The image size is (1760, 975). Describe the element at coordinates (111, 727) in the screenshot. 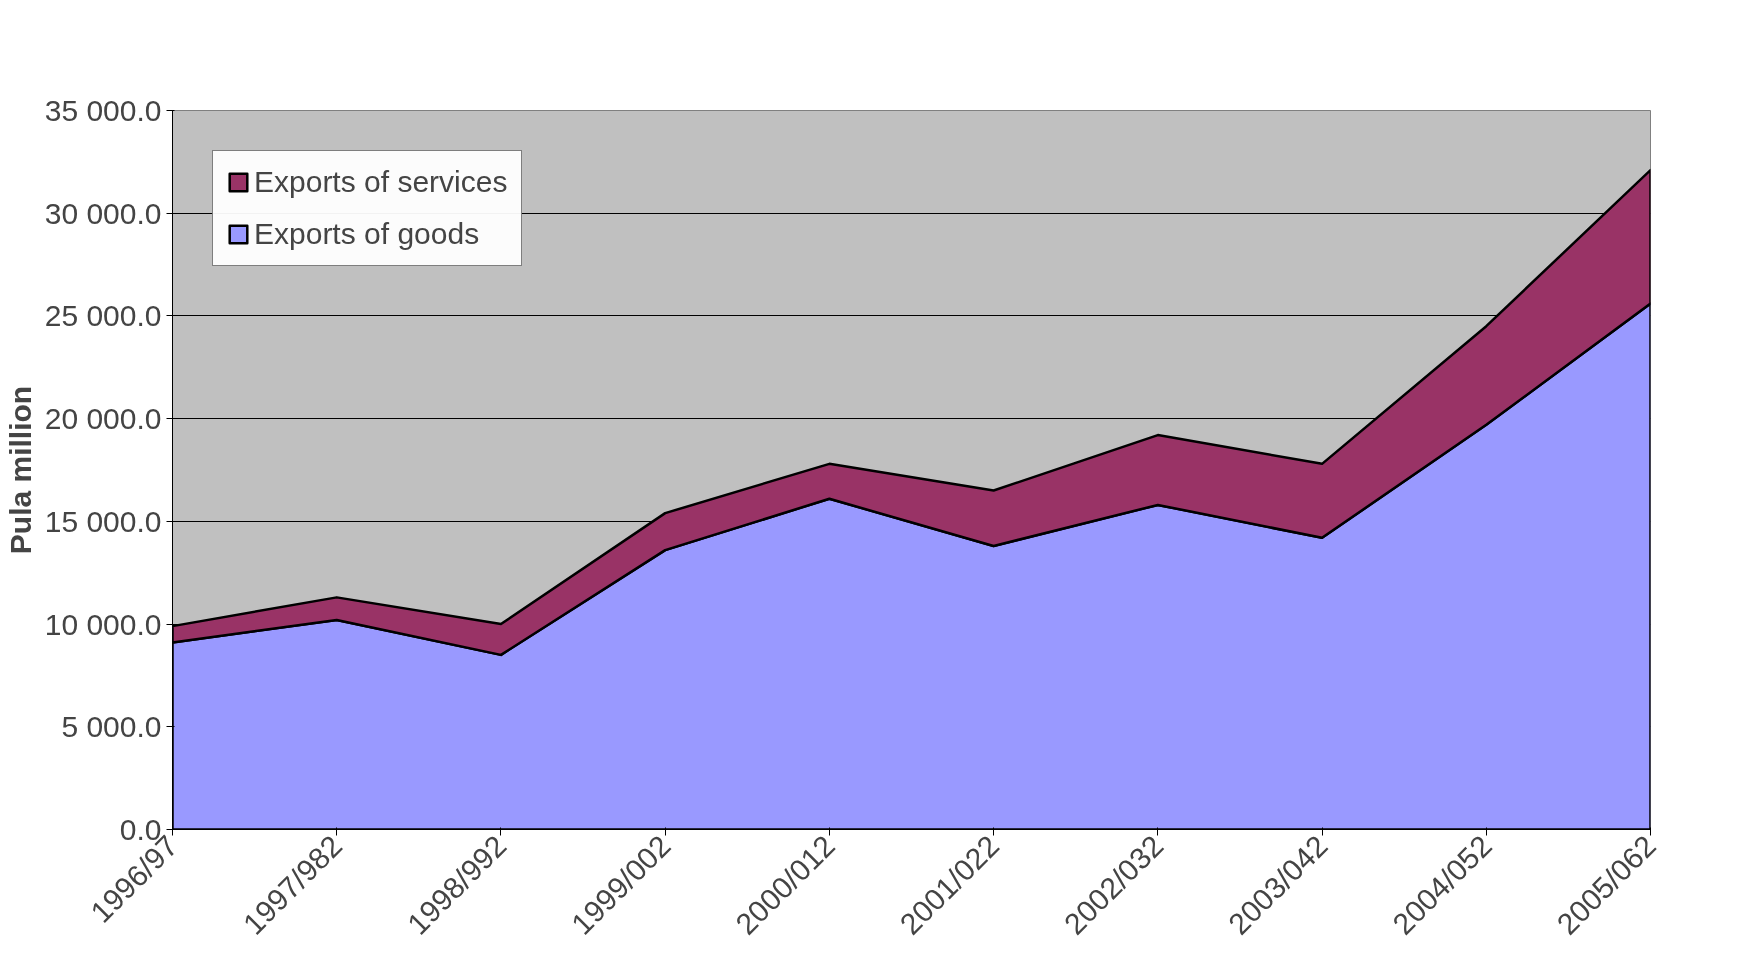

I see `y-tick-label: 5 000.0` at that location.